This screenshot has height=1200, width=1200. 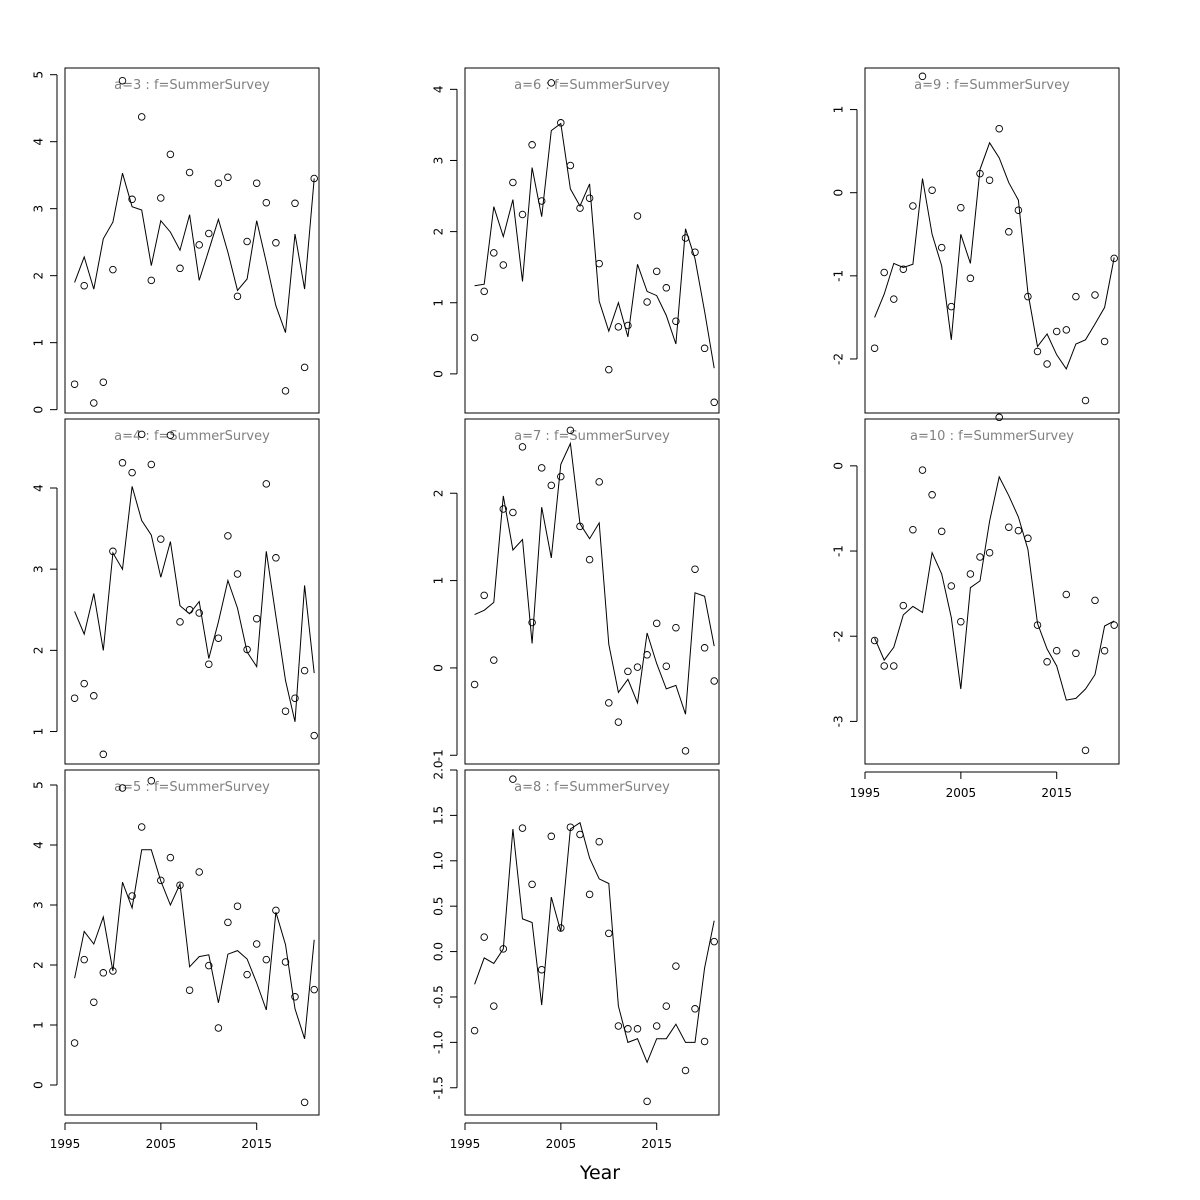 I want to click on y-tick-label: 4, so click(x=39, y=142).